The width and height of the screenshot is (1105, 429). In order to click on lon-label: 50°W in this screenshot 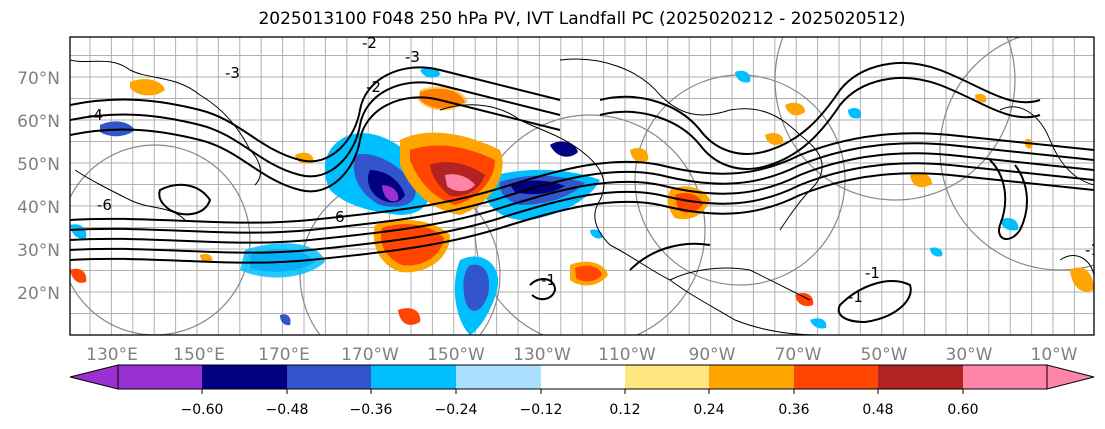, I will do `click(884, 355)`.